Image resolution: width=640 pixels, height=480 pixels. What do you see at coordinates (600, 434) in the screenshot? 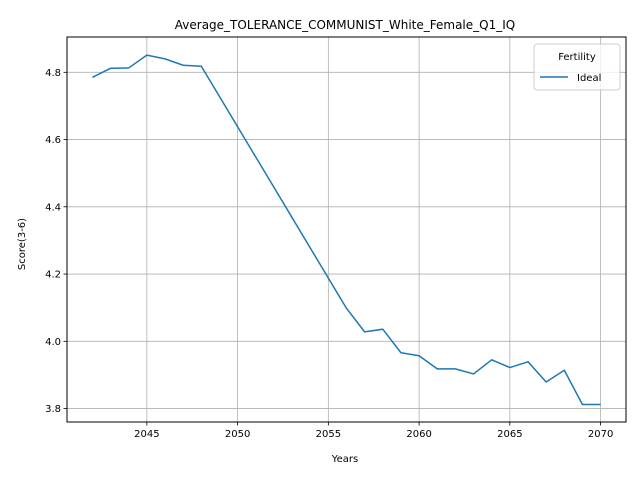
I see `x-tick-label: 2070` at bounding box center [600, 434].